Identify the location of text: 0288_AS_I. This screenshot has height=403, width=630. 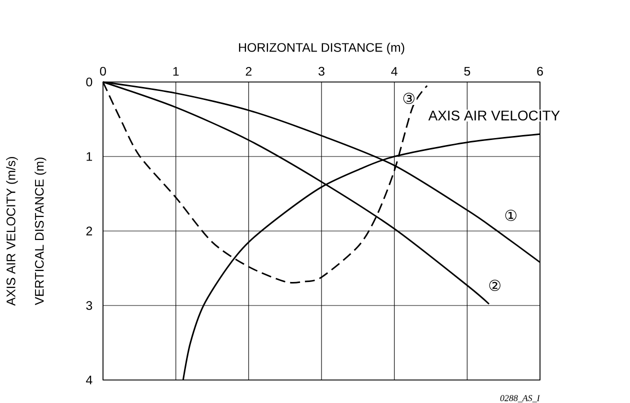
(520, 398).